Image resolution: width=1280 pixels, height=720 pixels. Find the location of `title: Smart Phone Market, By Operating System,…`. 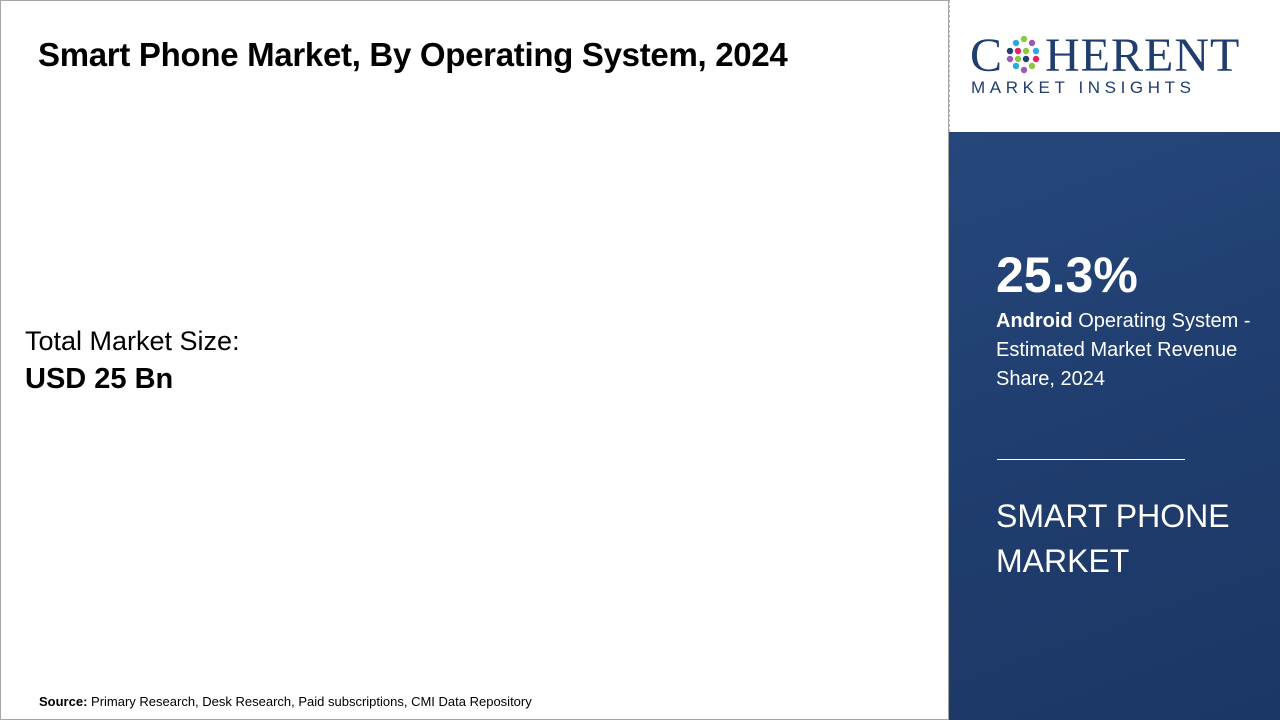

title: Smart Phone Market, By Operating System,… is located at coordinates (413, 54).